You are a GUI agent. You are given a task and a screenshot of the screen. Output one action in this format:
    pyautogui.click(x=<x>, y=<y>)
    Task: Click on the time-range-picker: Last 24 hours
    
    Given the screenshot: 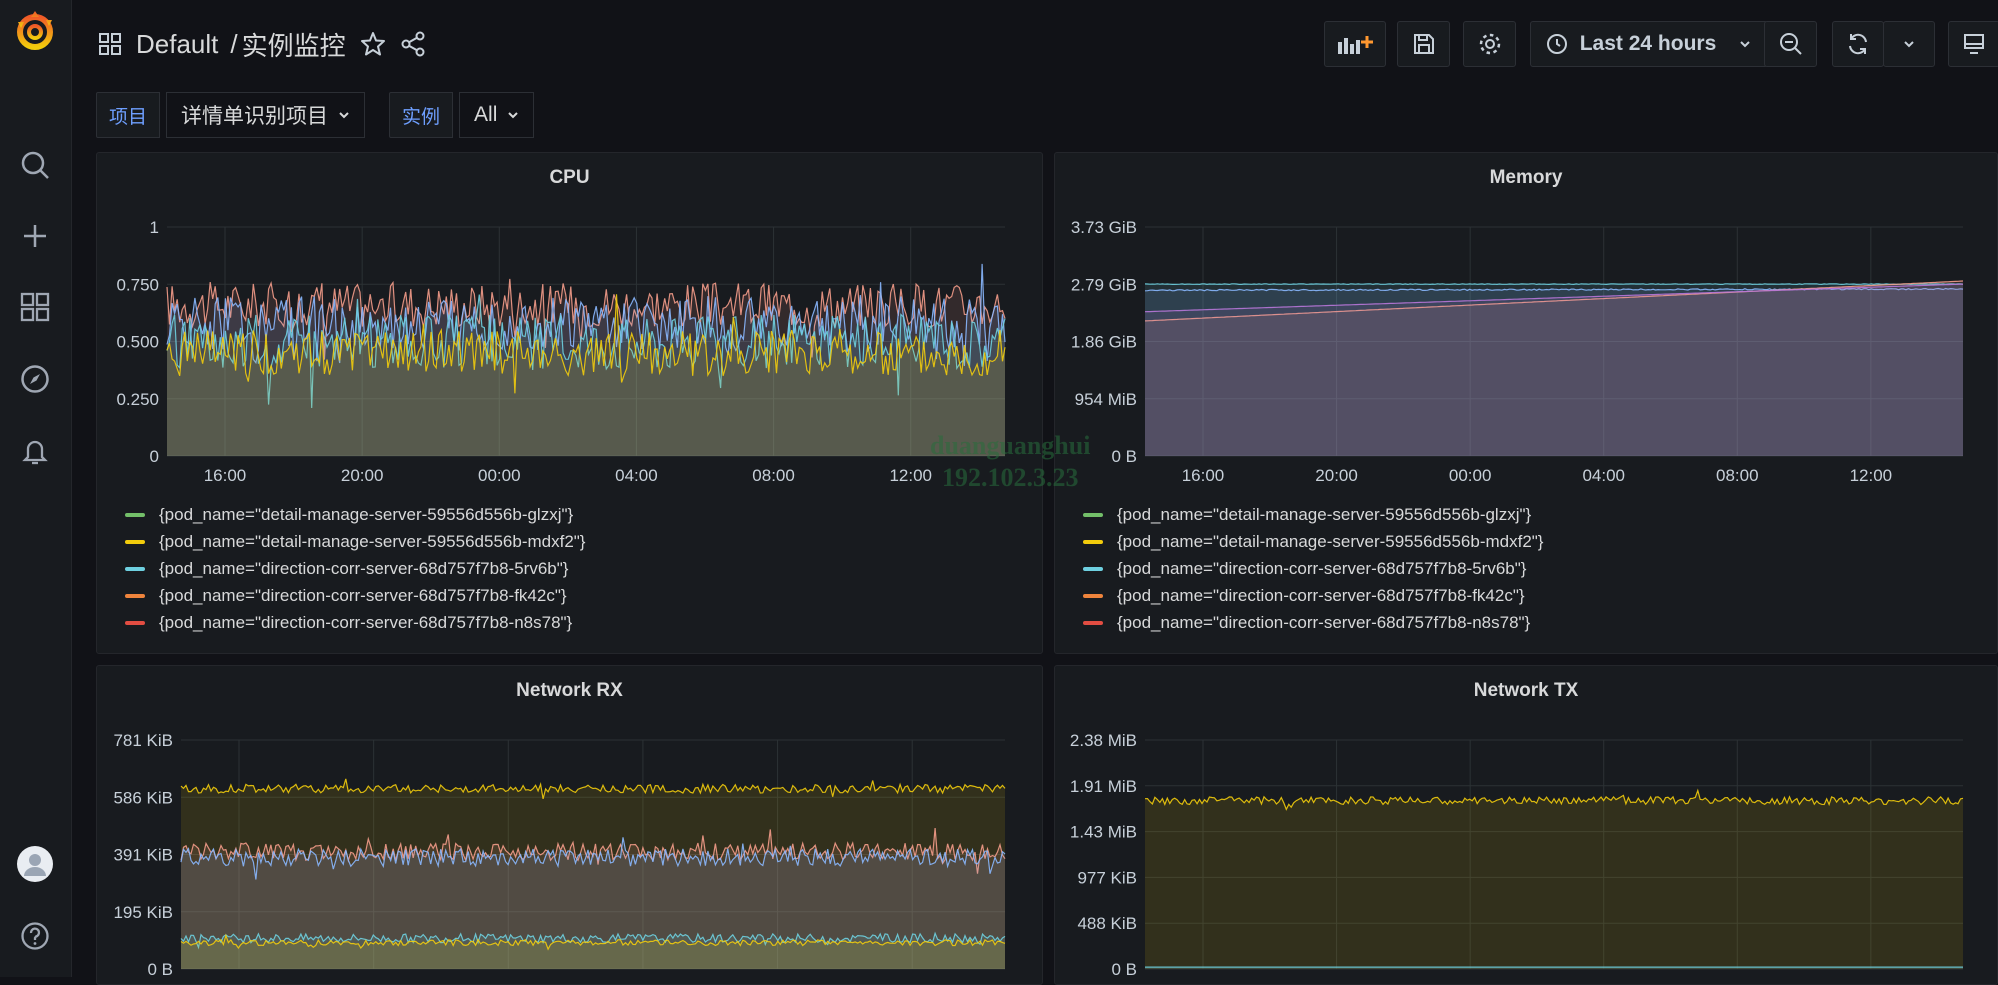 What is the action you would take?
    pyautogui.click(x=1649, y=44)
    